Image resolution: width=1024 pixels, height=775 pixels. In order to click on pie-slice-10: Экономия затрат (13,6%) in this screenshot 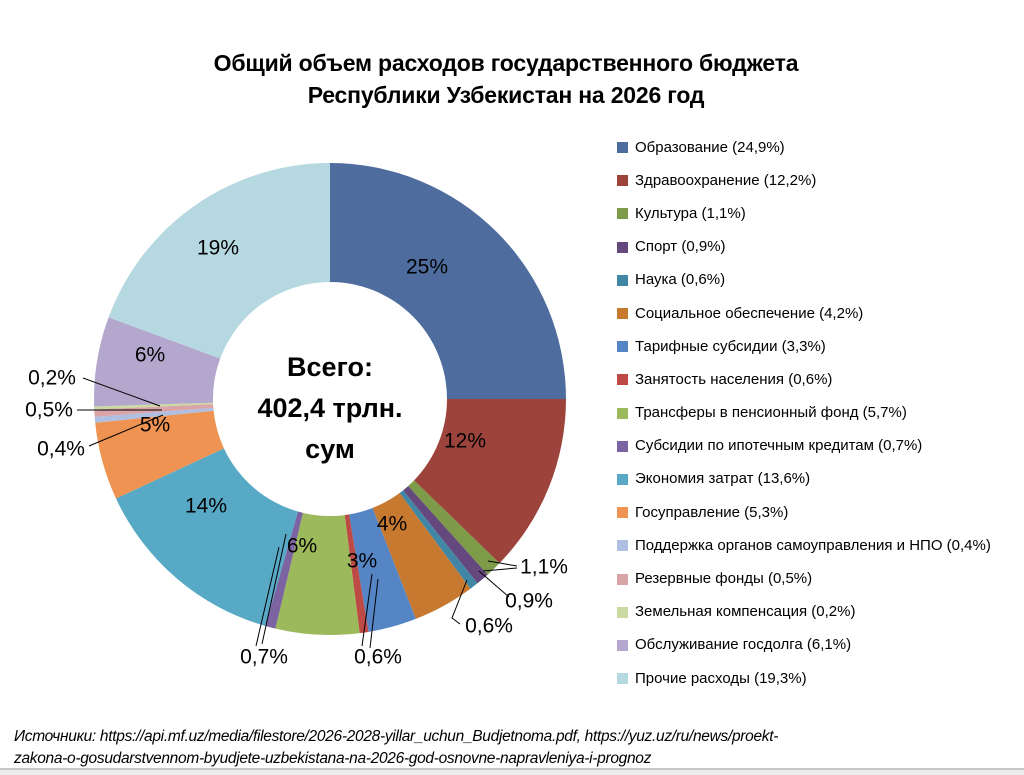, I will do `click(207, 537)`.